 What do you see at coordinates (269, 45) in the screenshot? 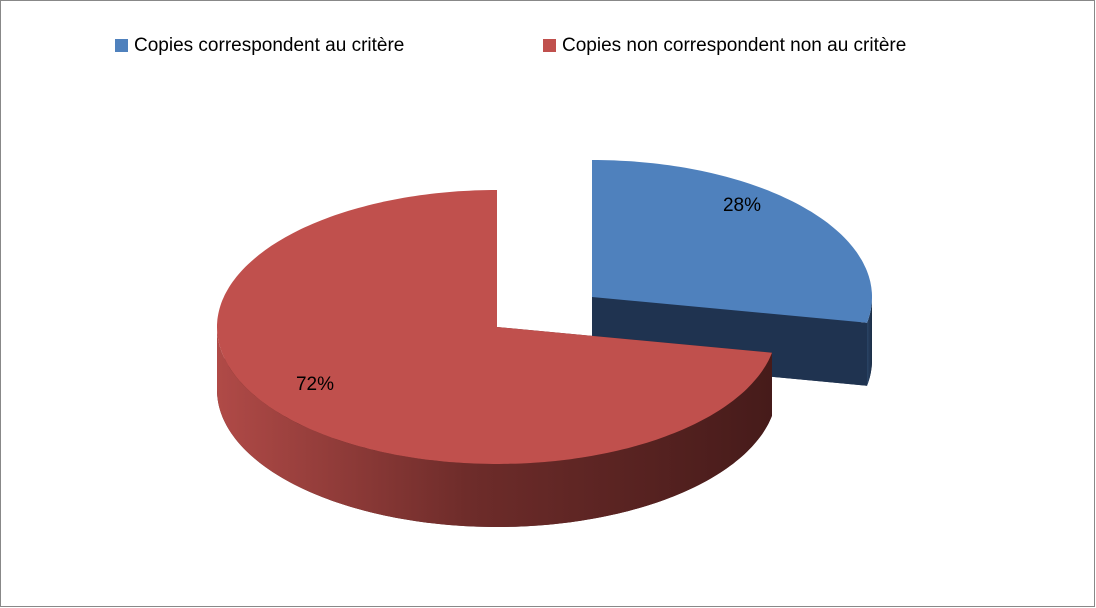
I see `legend-label: Copies correspondent au critère` at bounding box center [269, 45].